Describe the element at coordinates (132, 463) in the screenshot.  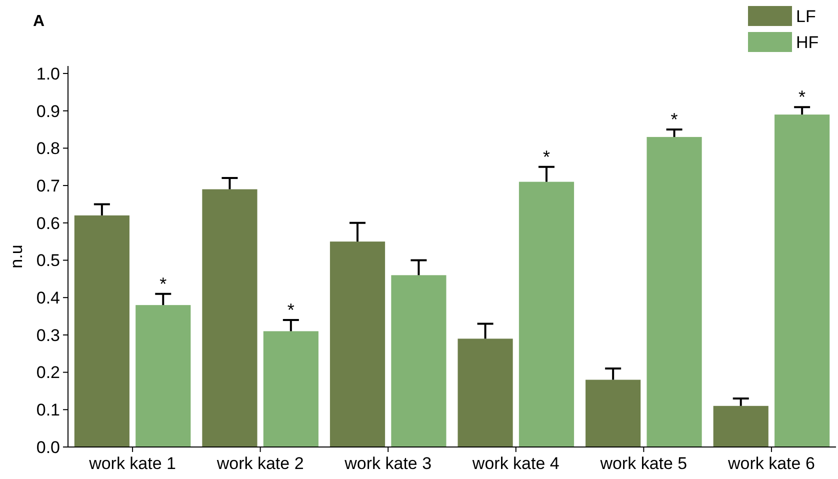
I see `x-tick-label: work kate 1` at that location.